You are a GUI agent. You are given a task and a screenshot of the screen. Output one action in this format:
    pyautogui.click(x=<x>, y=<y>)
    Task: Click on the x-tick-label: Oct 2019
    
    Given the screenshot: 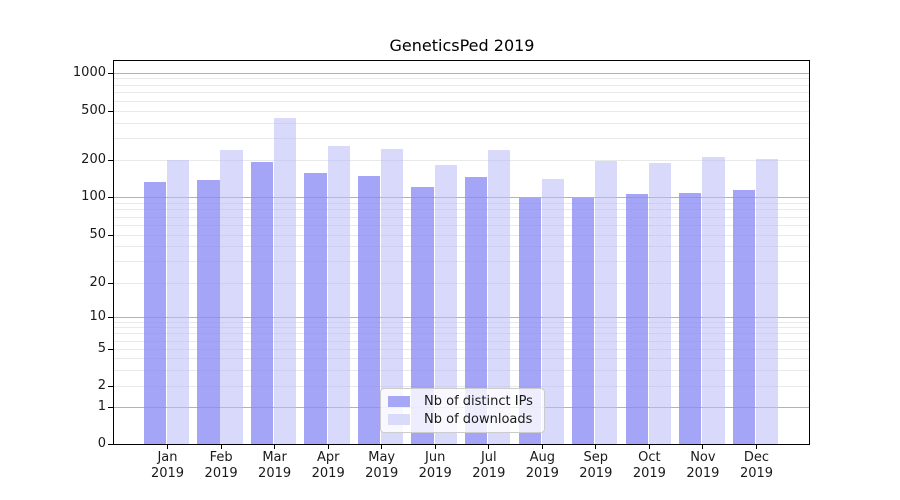 What is the action you would take?
    pyautogui.click(x=649, y=465)
    